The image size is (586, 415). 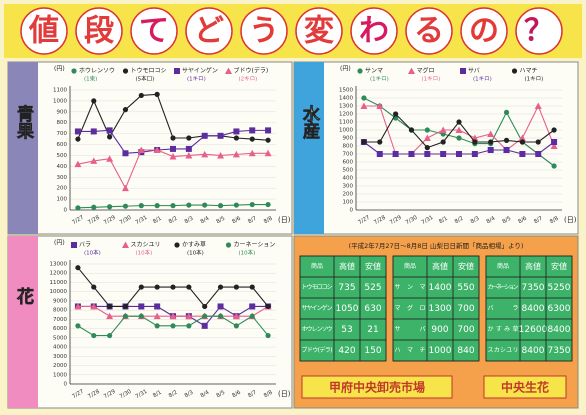 I want to click on x-tick-label: 8/8, so click(x=268, y=394).